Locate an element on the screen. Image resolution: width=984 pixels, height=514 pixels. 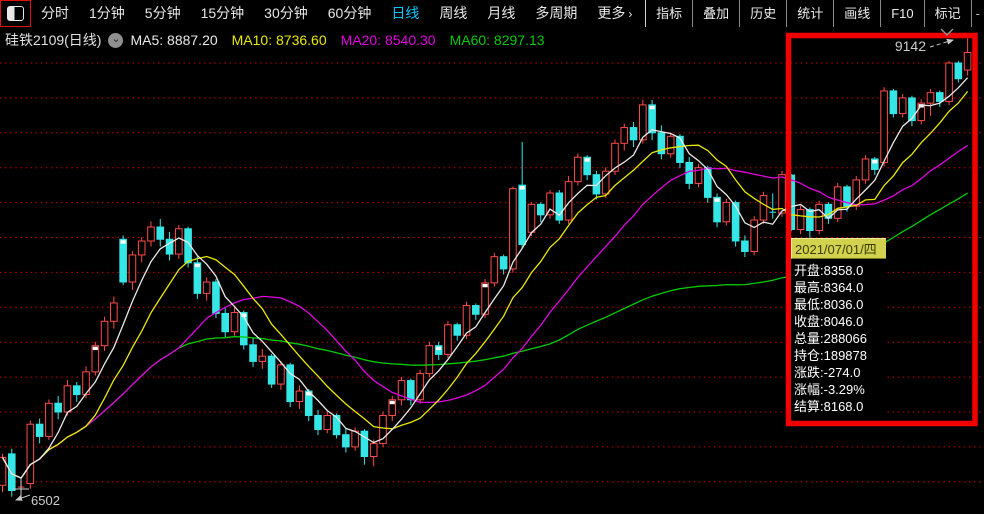
toolbar-button-overflow: - is located at coordinates (977, 13).